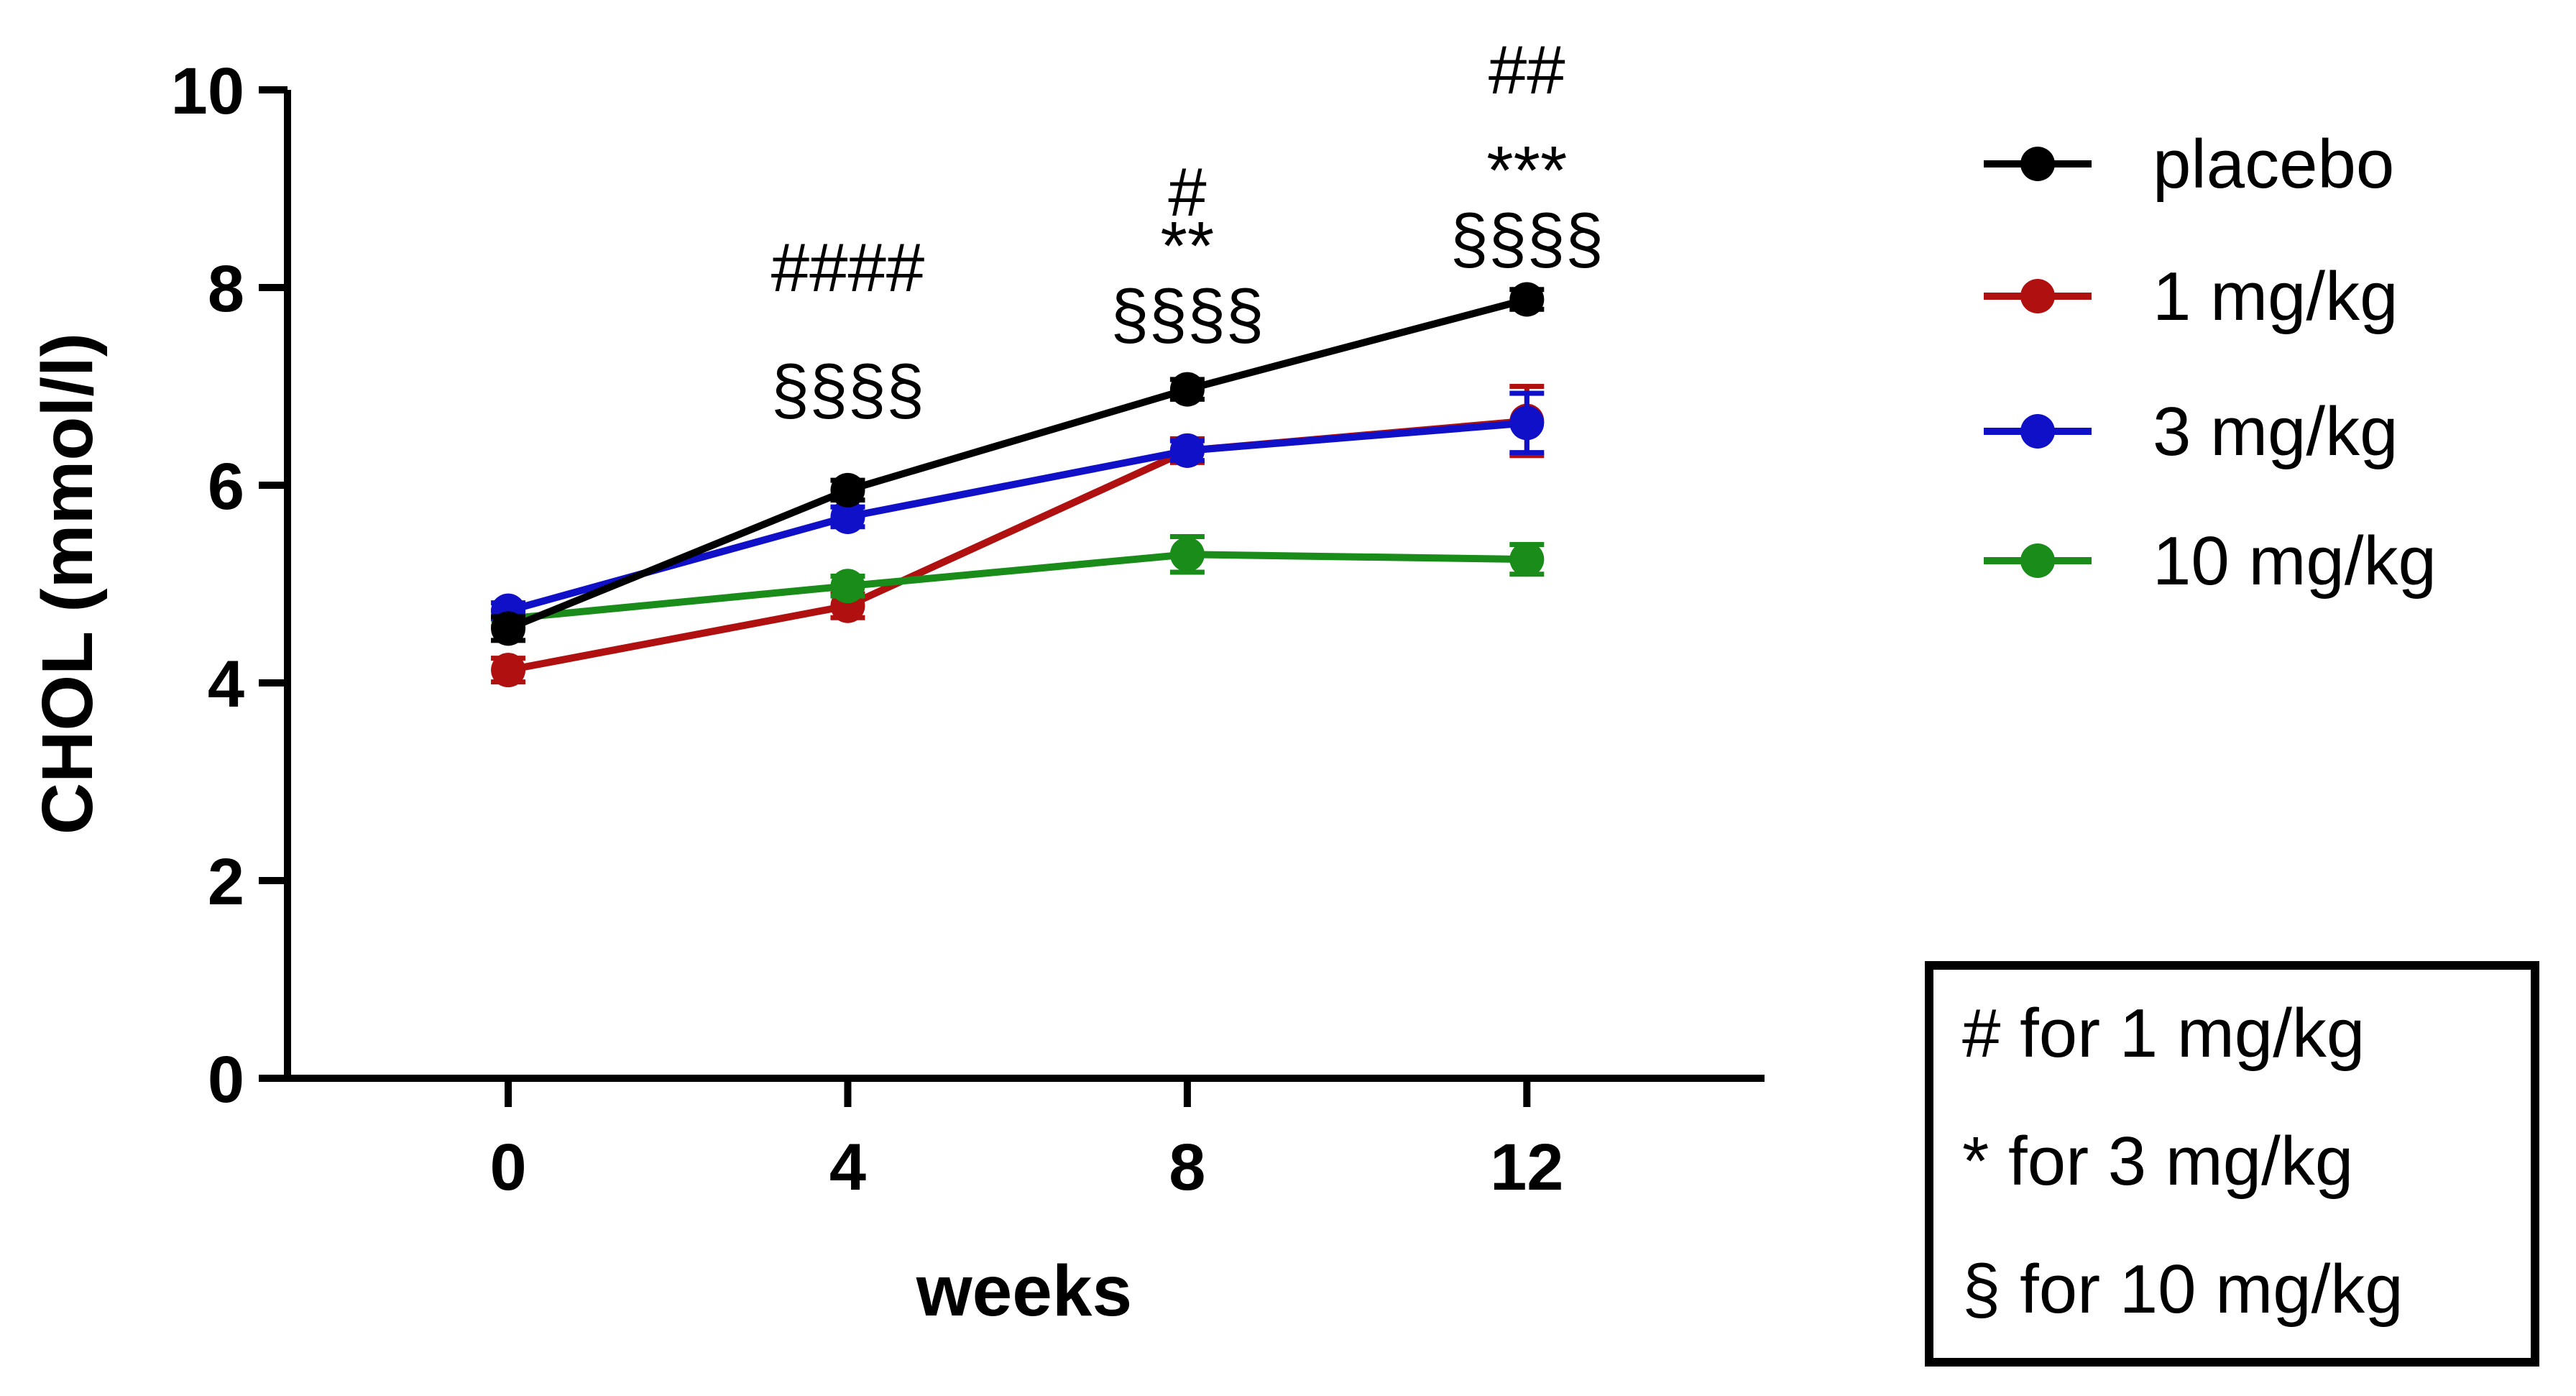  Describe the element at coordinates (1527, 70) in the screenshot. I see `annotation-text: ##` at that location.